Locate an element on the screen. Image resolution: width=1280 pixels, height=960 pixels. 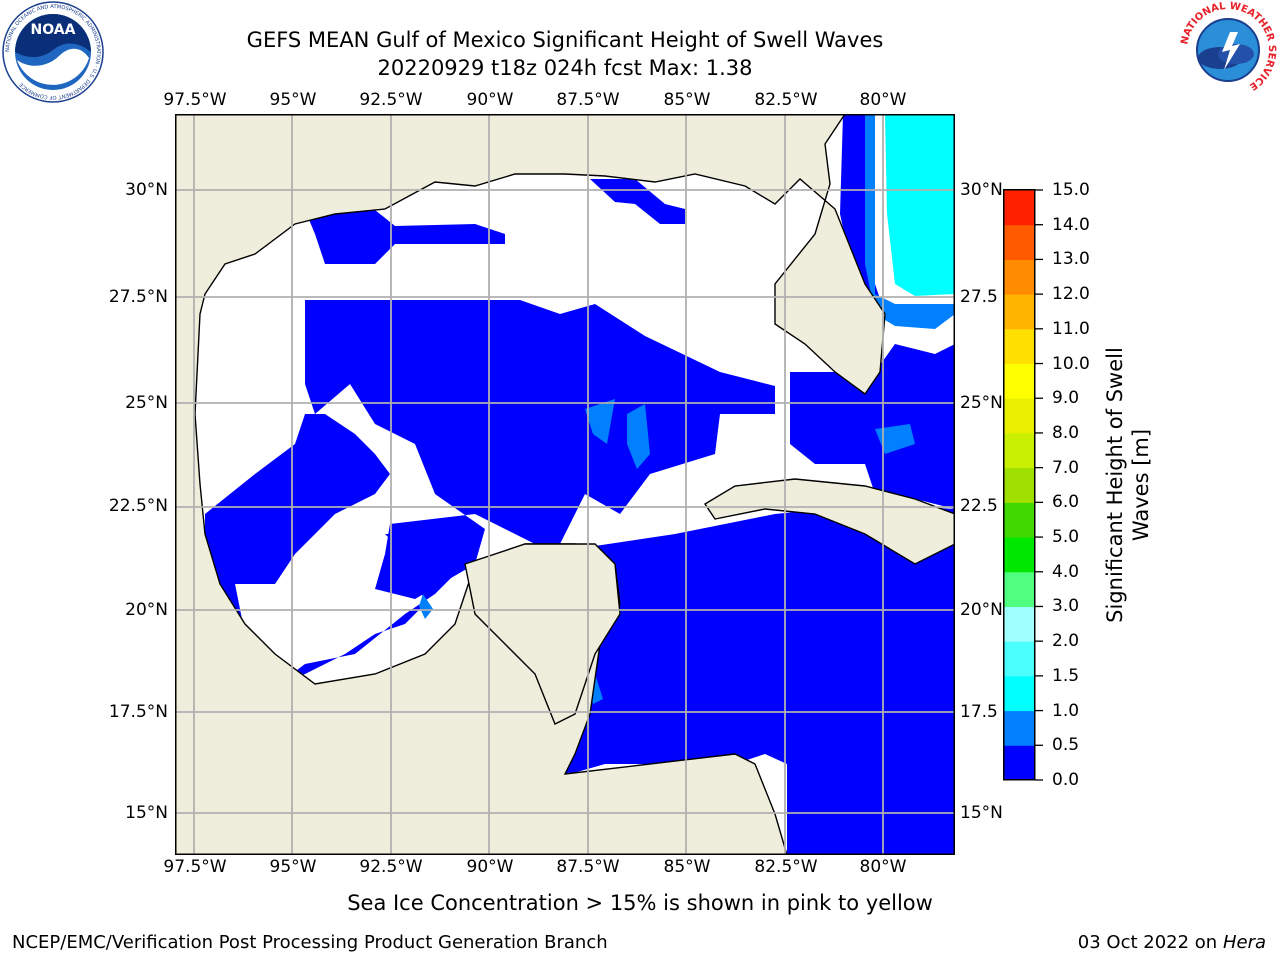
lon-label-top: 97.5°W is located at coordinates (195, 100).